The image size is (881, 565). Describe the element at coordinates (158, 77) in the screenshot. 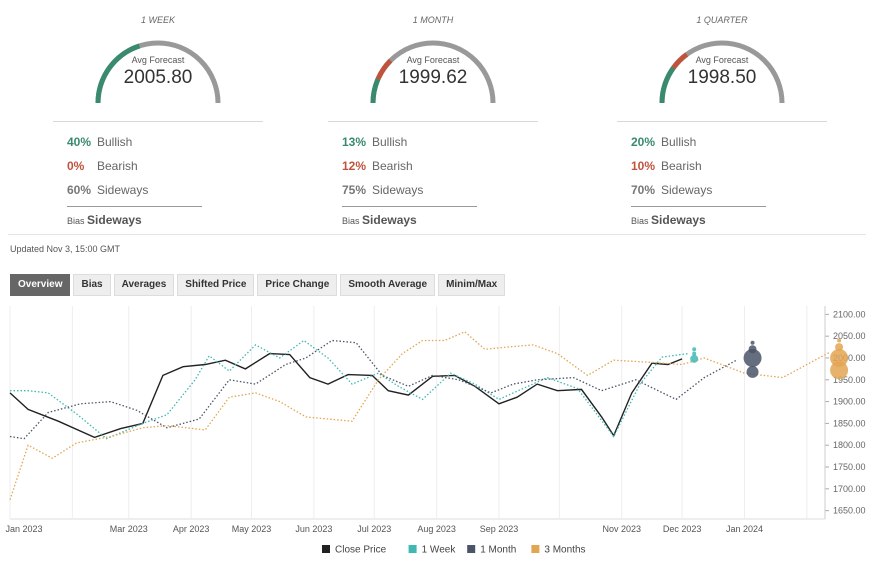

I see `avg-forecast-value: 2005.80` at that location.